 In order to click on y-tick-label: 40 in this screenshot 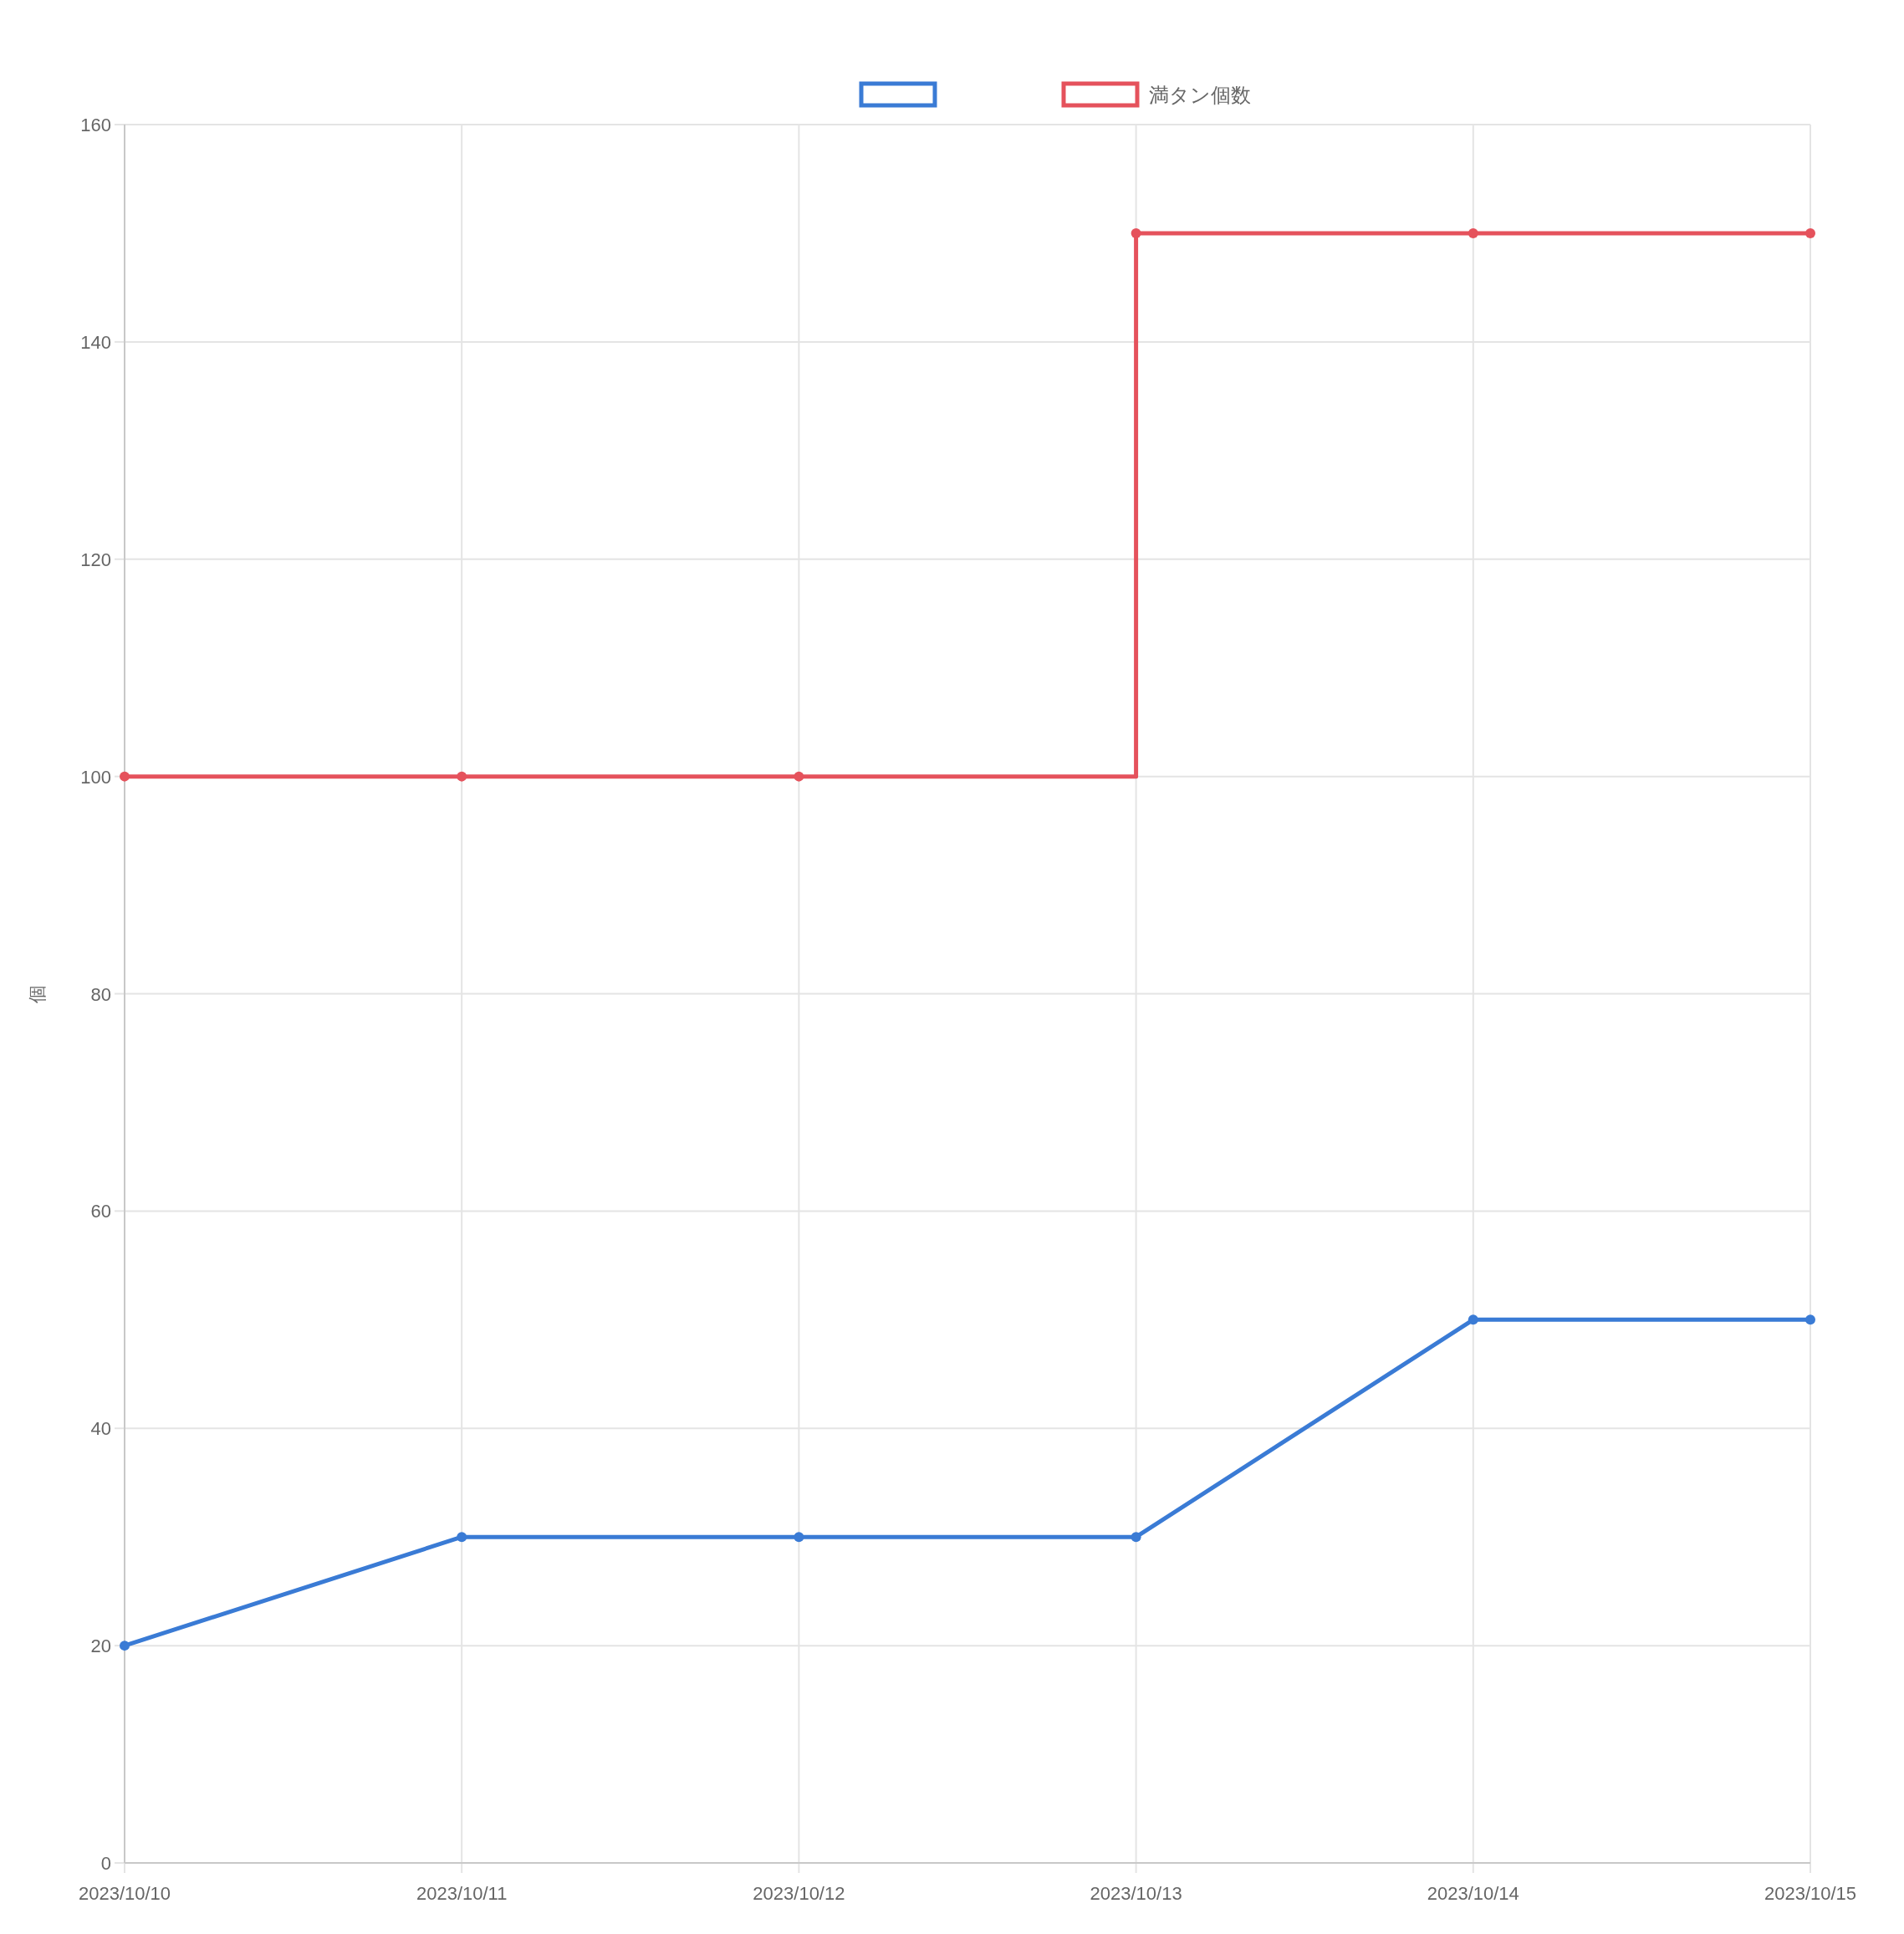, I will do `click(100, 1429)`.